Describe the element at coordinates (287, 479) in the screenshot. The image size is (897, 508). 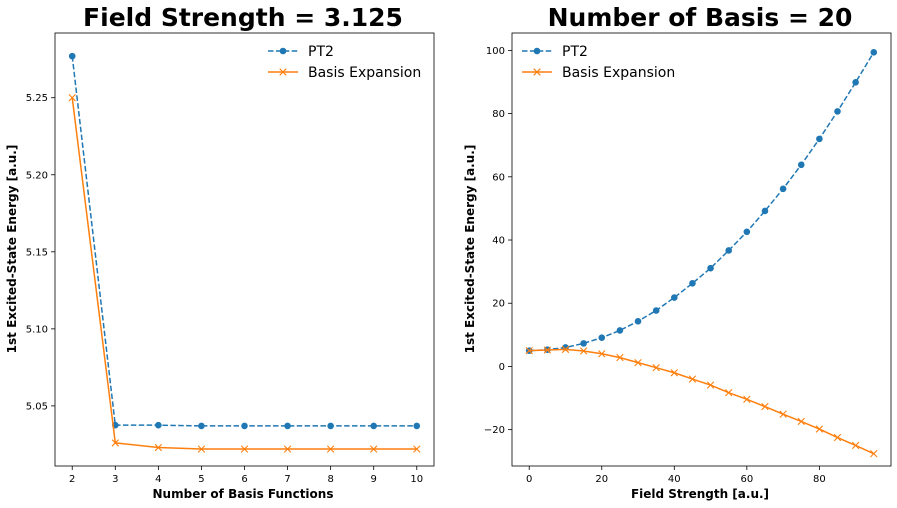
I see `x-tick-label: 7` at that location.